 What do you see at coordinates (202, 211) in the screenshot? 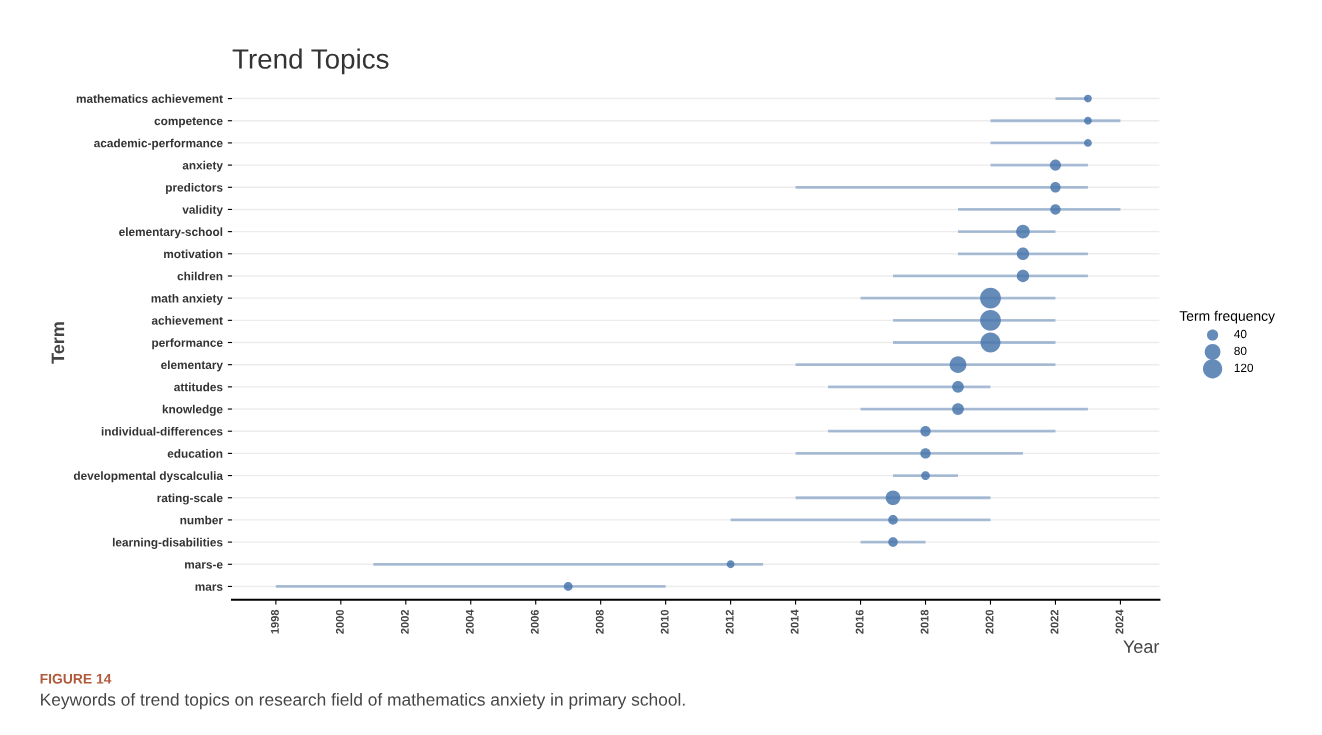
I see `y-tick-label: validity` at bounding box center [202, 211].